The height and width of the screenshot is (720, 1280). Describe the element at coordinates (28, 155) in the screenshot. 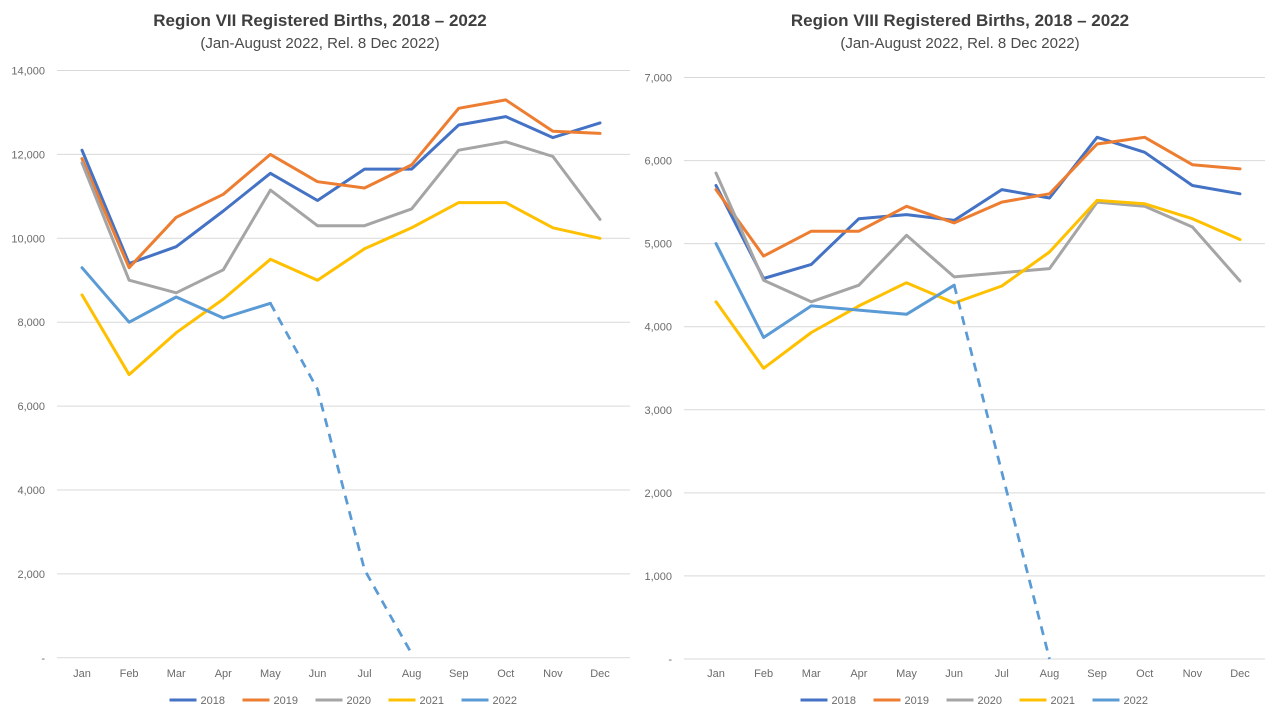

I see `y-tick-label: 12,000` at that location.